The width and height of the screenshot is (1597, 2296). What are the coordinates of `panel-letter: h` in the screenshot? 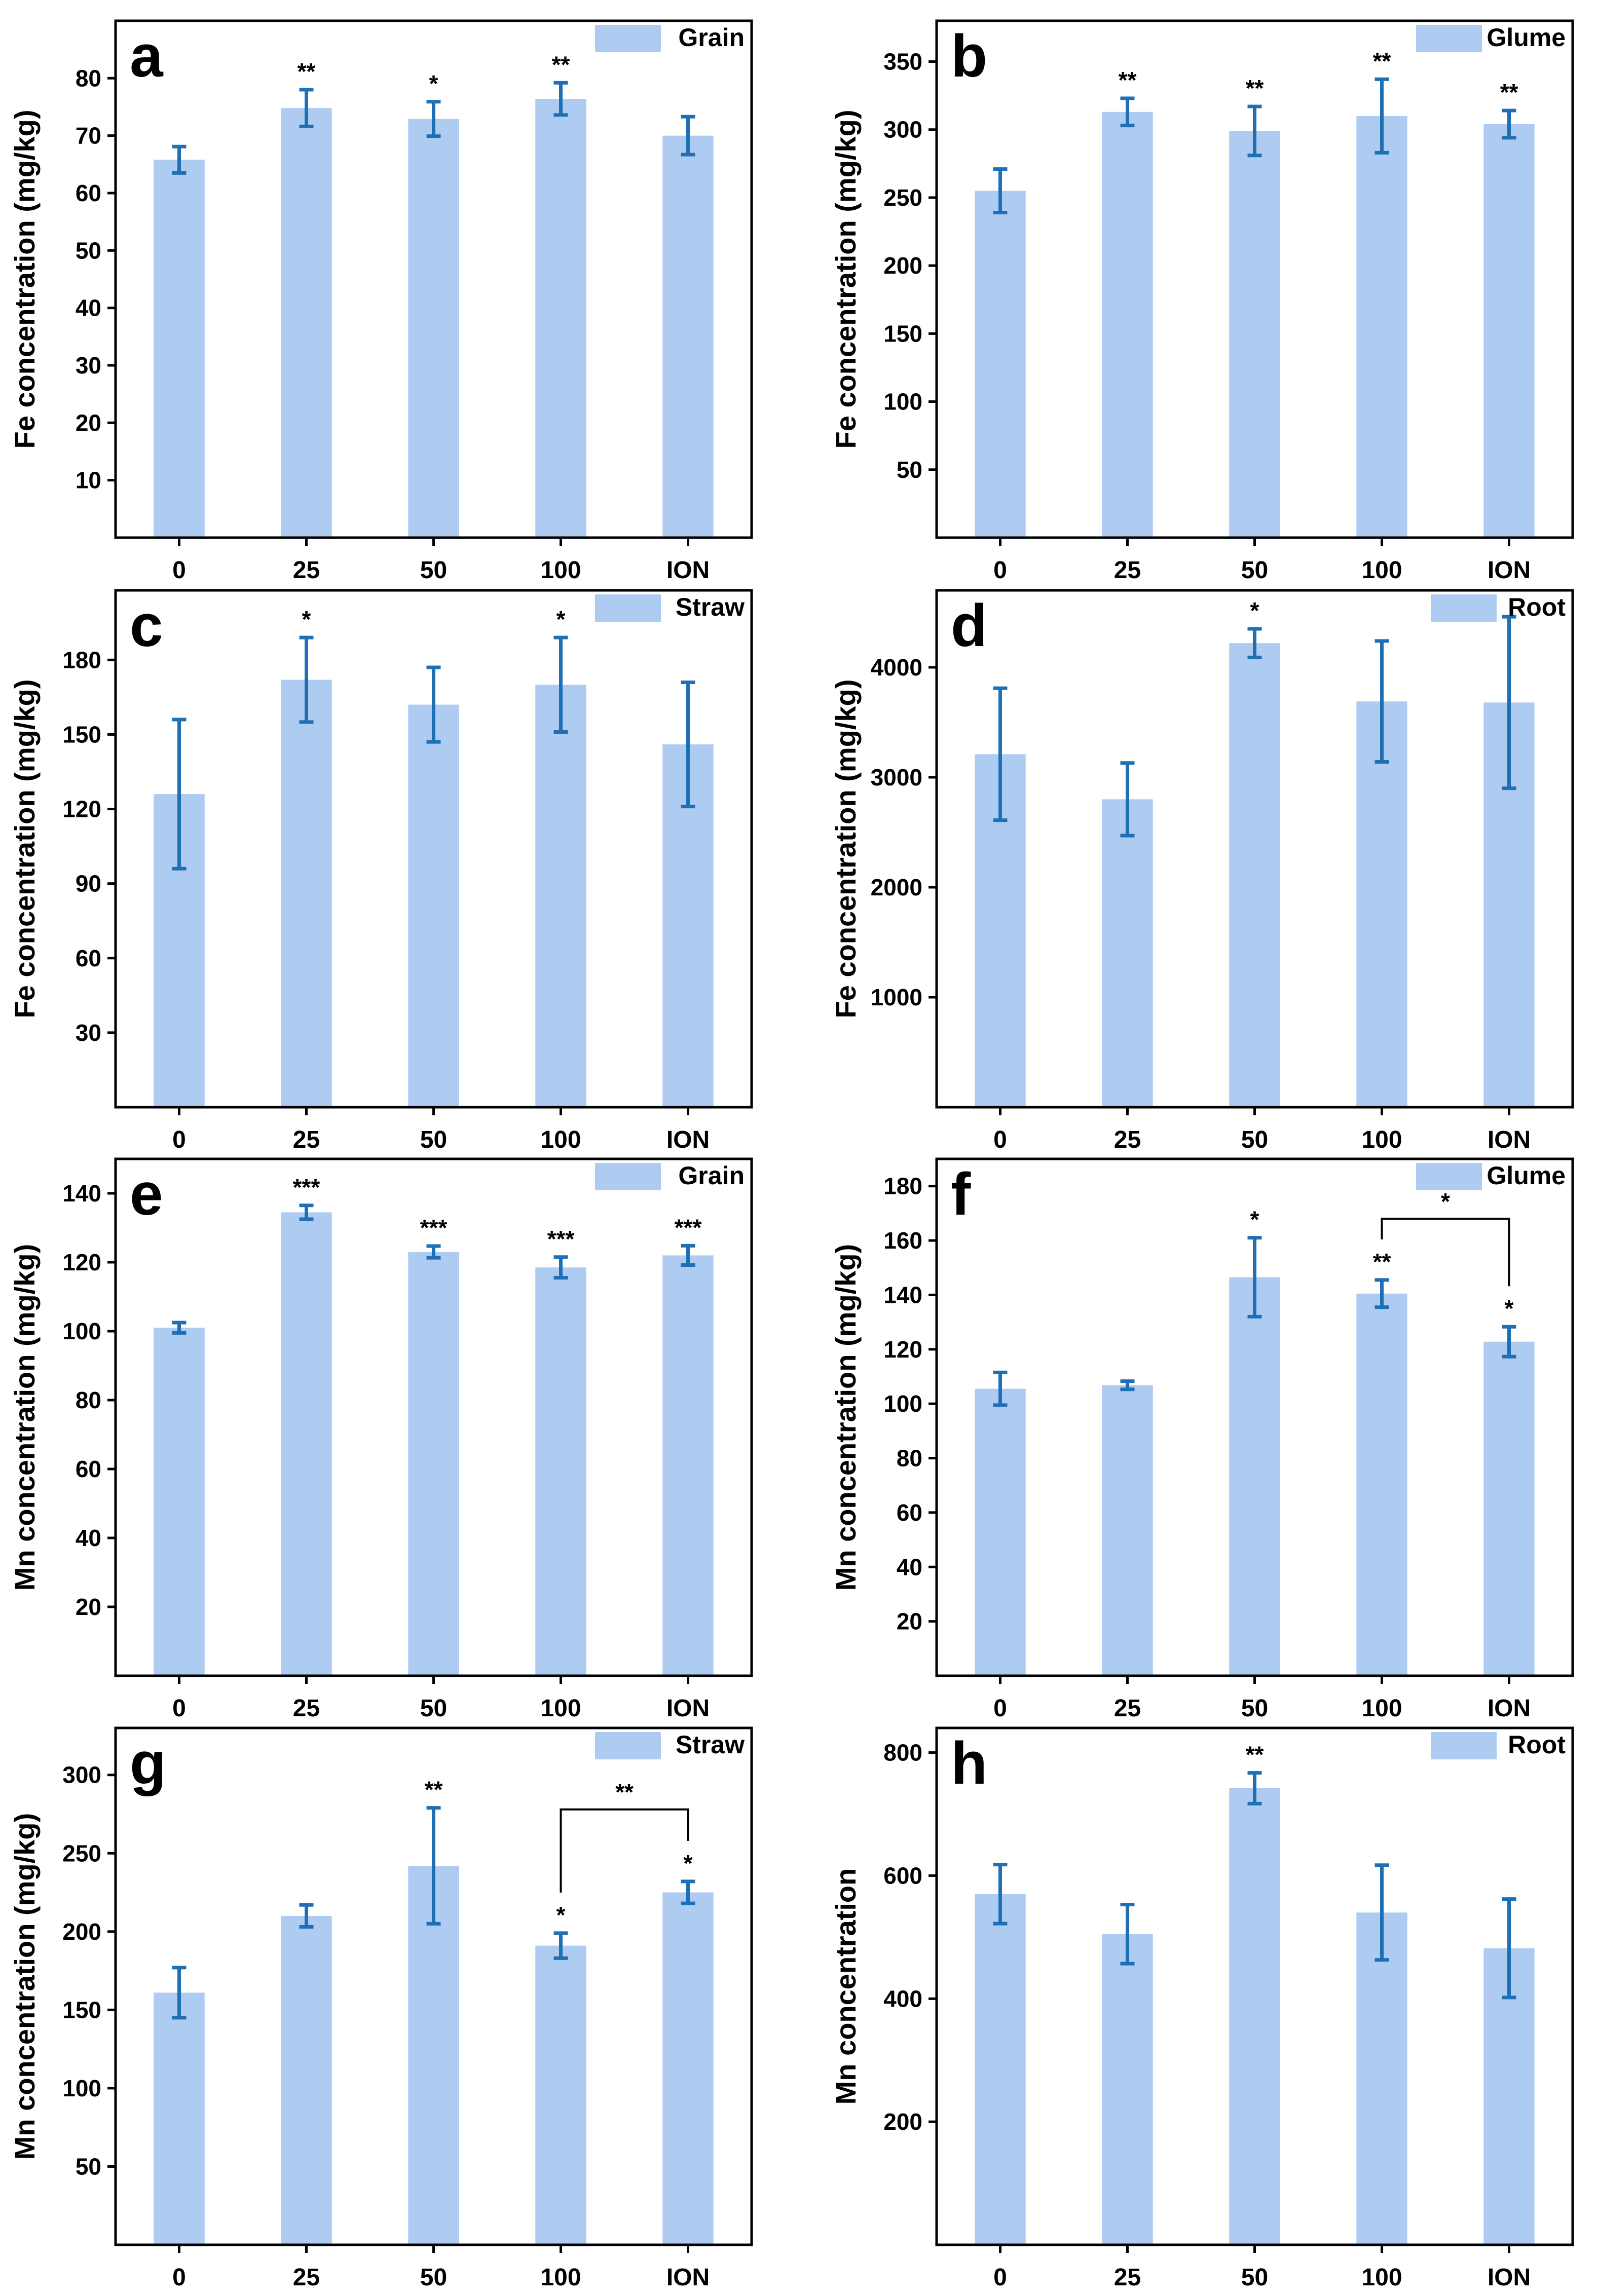 It's located at (969, 1763).